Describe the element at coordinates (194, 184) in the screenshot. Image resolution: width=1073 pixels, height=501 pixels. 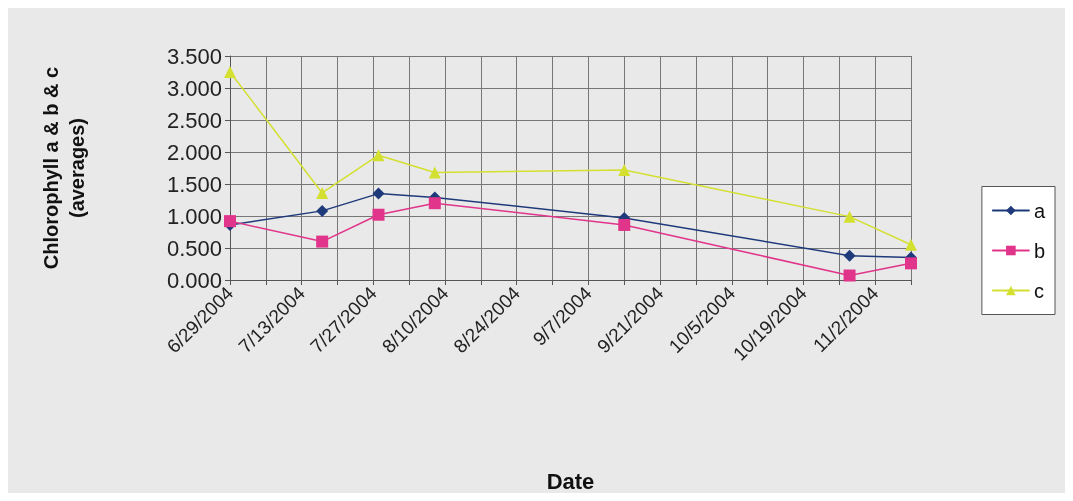
I see `y-tick-label: 1.500` at that location.